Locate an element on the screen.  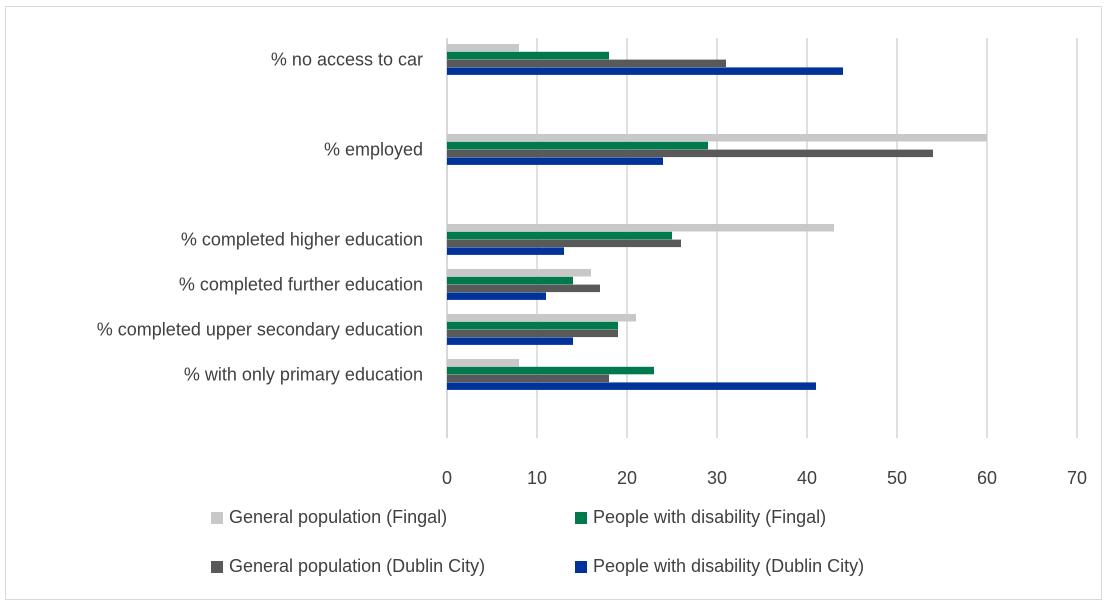
x-tick-label: 20 is located at coordinates (627, 478).